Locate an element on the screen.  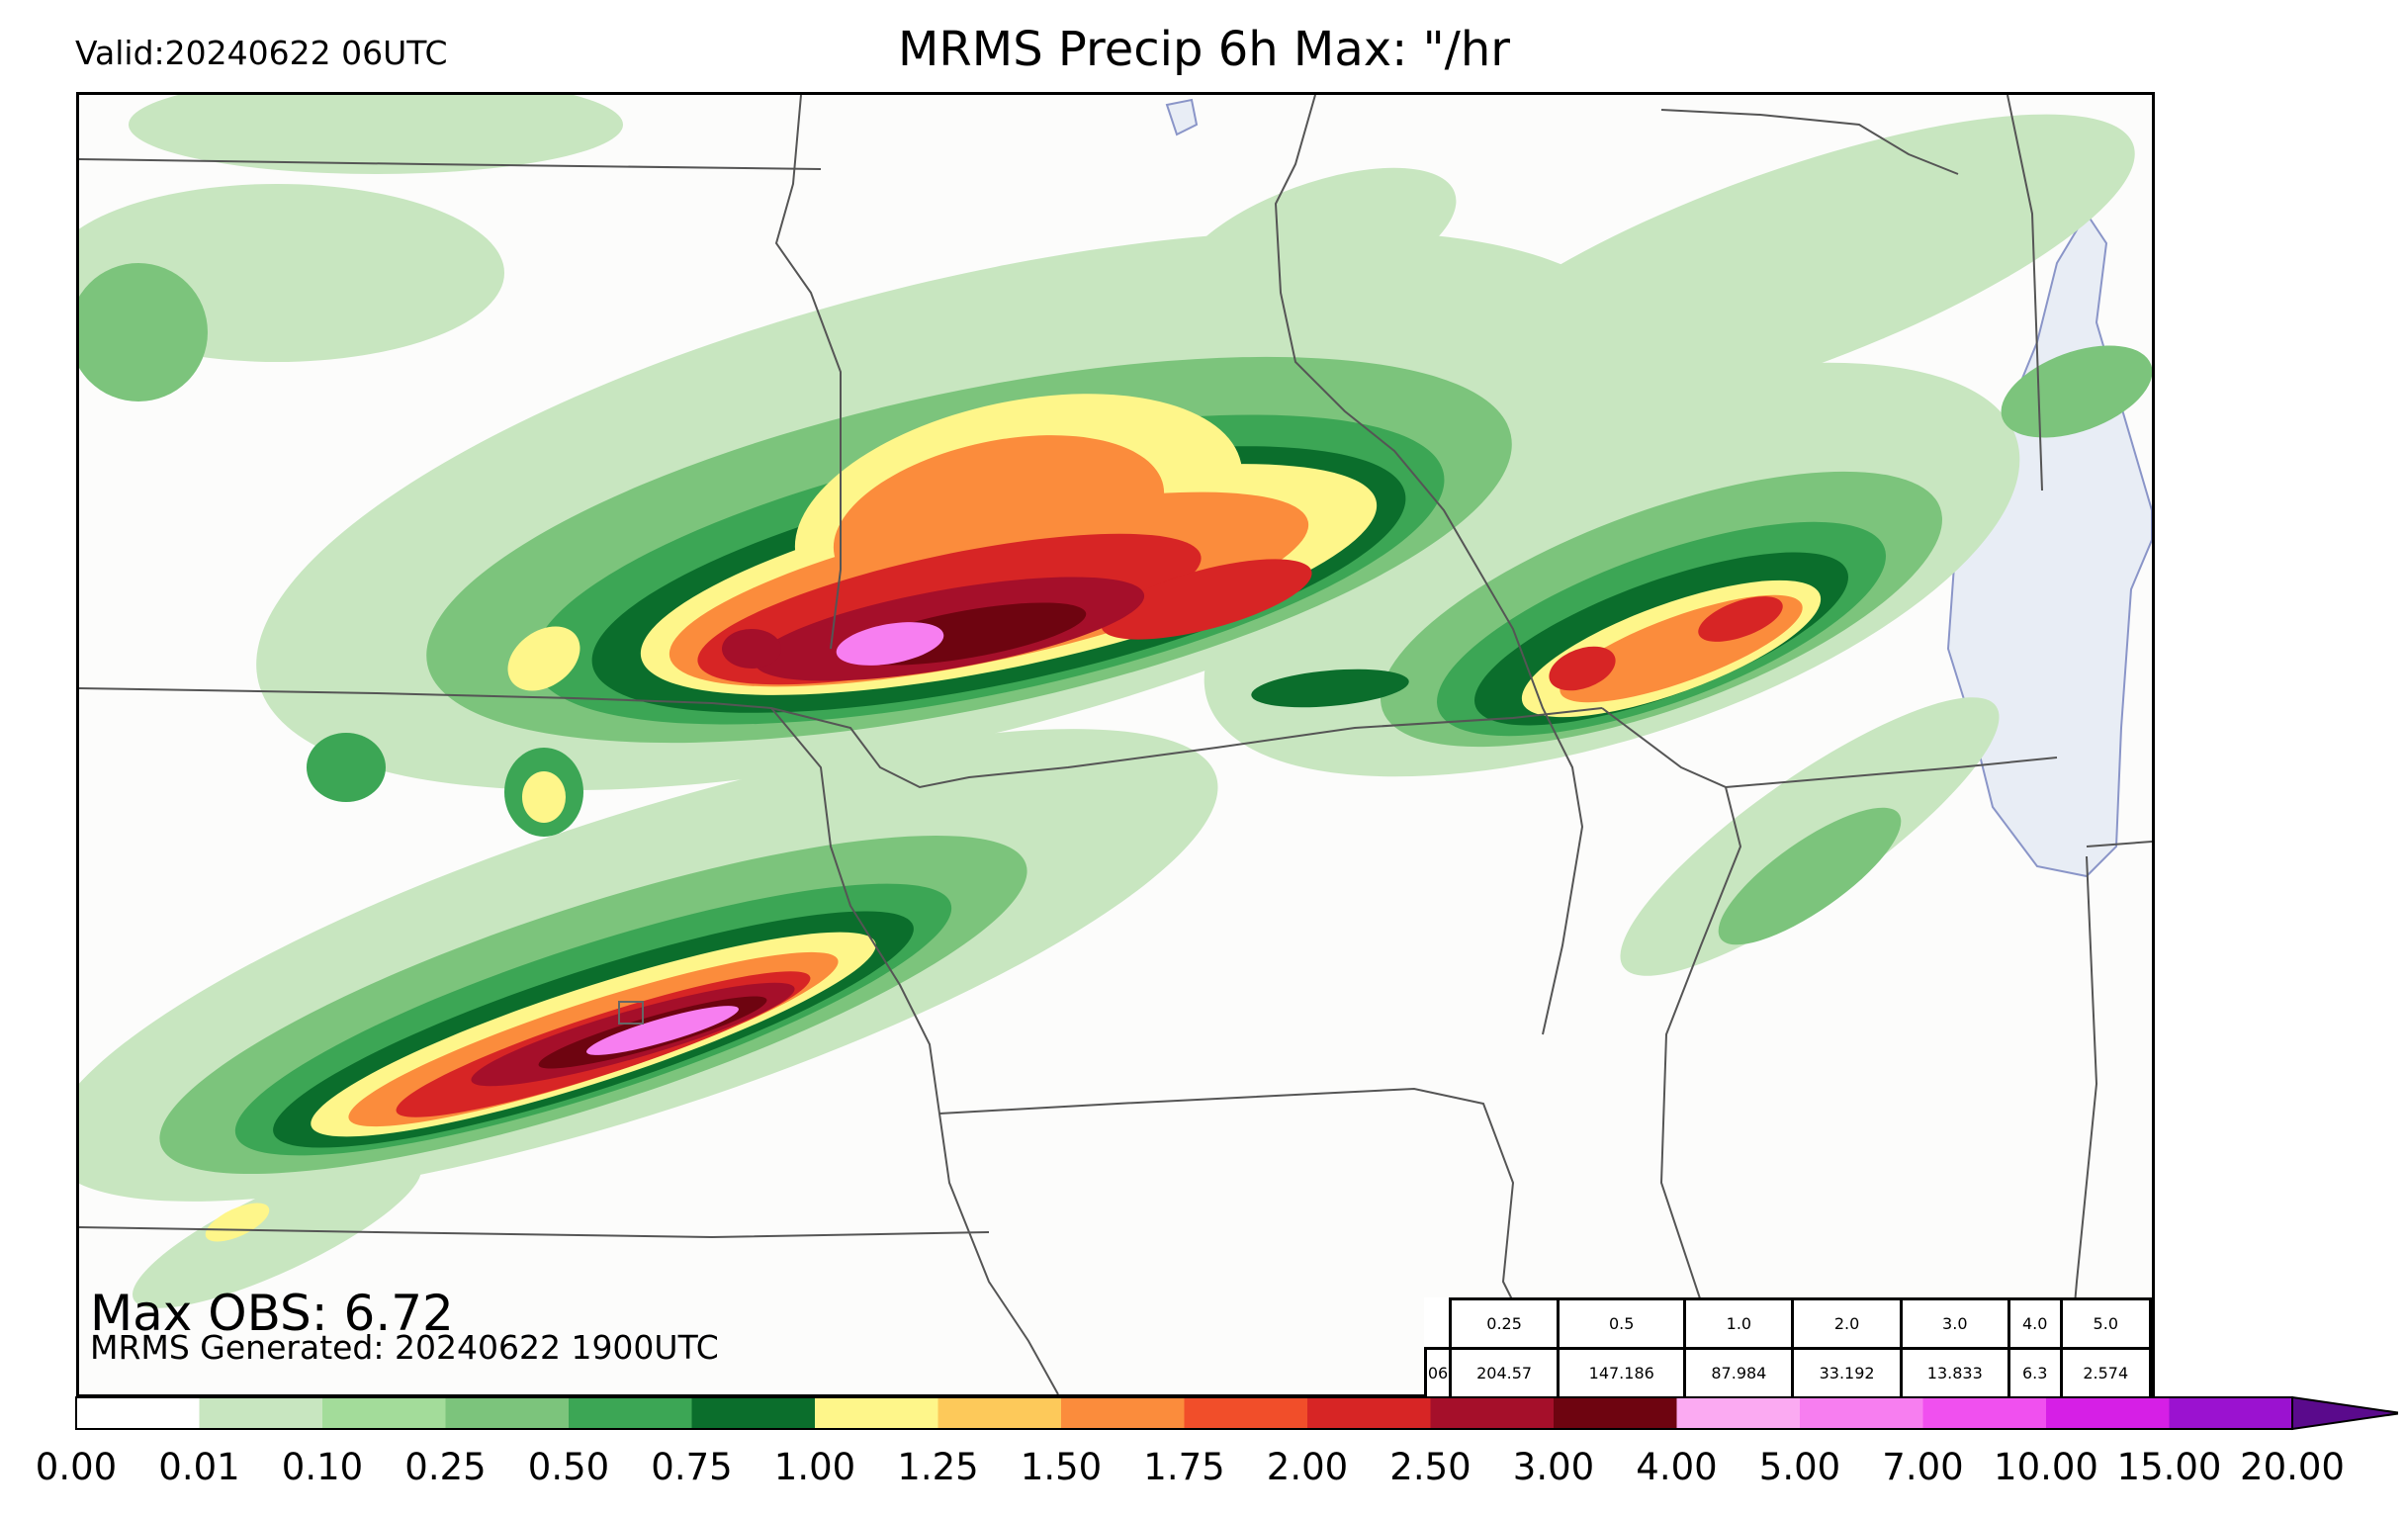
value-cell: 6.3 is located at coordinates (2035, 1373).